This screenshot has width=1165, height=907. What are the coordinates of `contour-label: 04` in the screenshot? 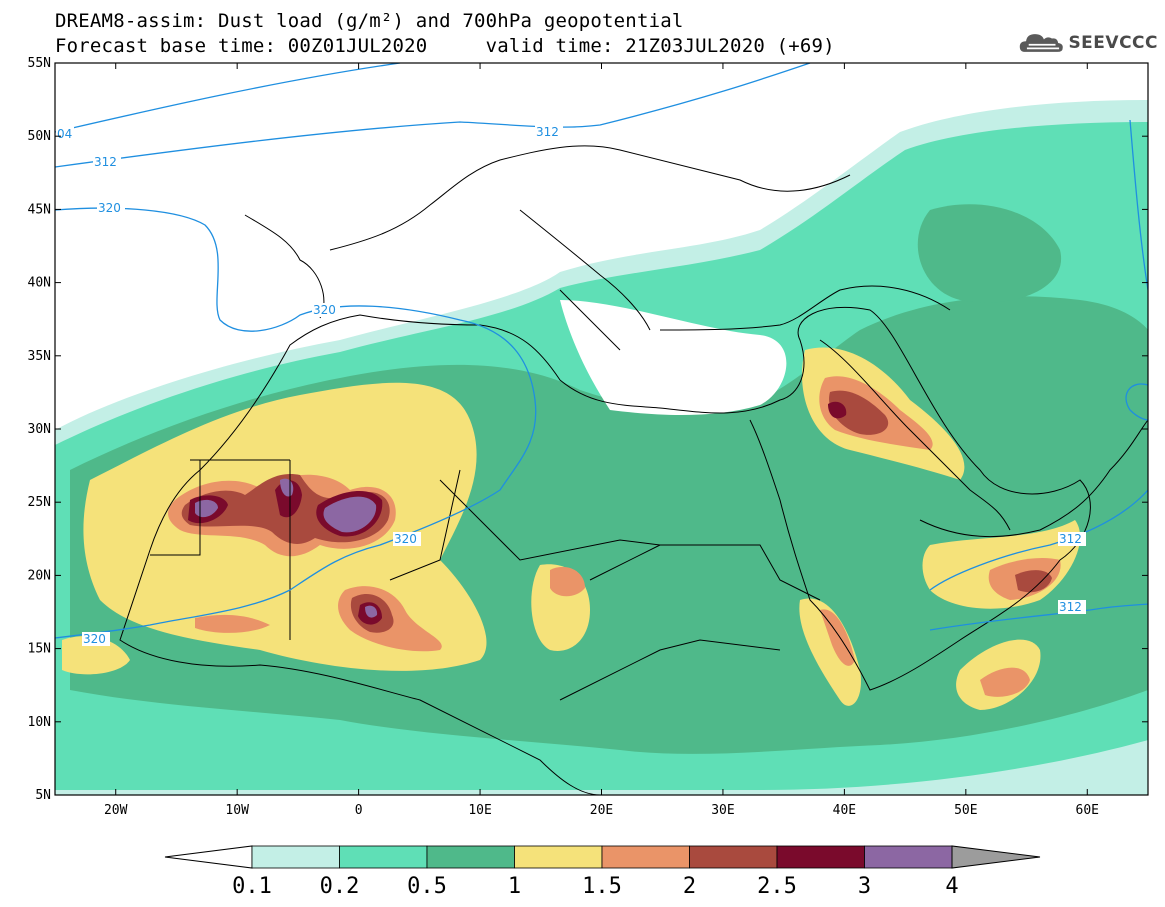 It's located at (64, 134).